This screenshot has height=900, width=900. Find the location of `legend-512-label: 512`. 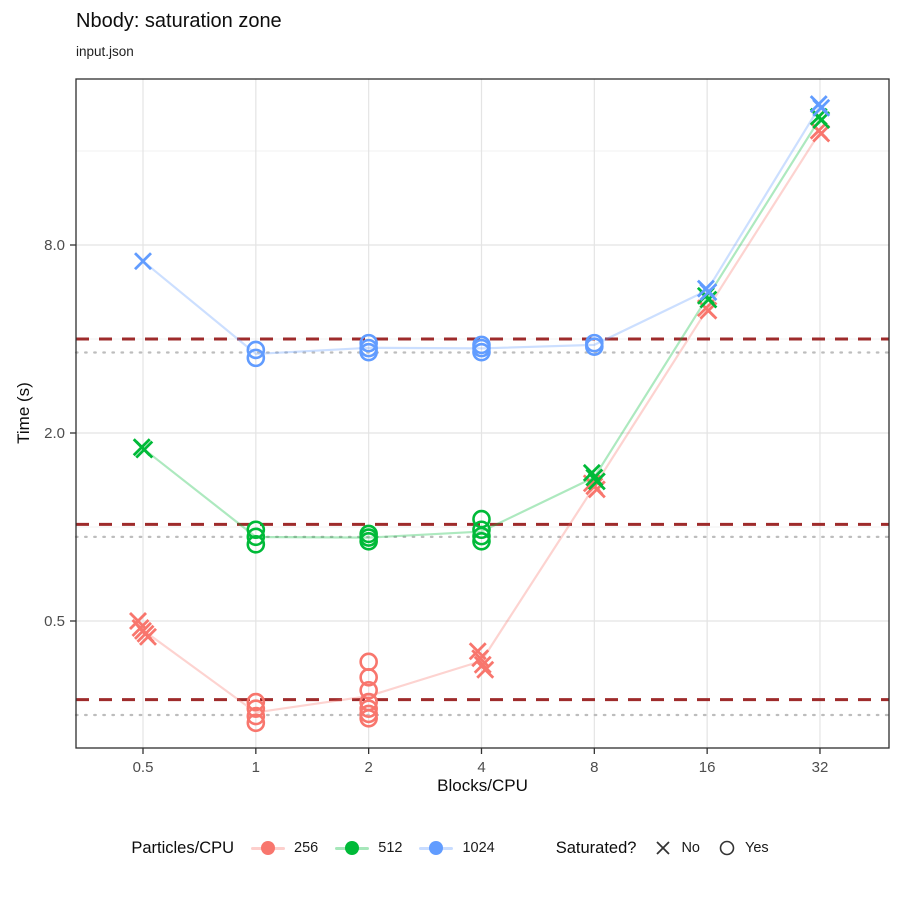

legend-512-label: 512 is located at coordinates (390, 848).